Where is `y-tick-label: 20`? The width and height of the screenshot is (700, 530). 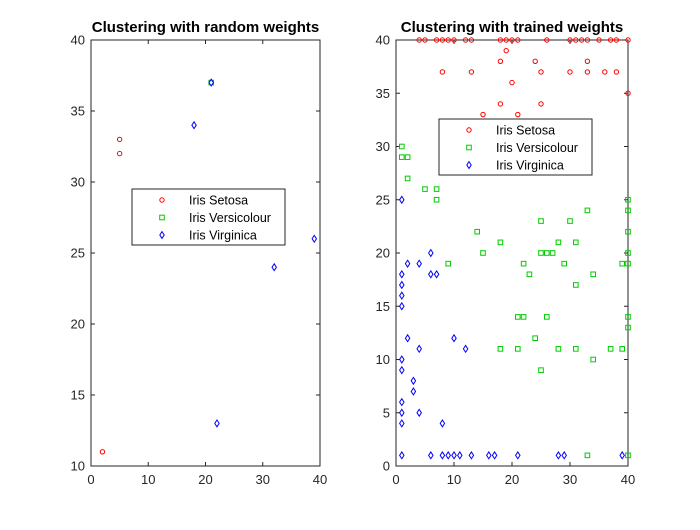
y-tick-label: 20 is located at coordinates (78, 324).